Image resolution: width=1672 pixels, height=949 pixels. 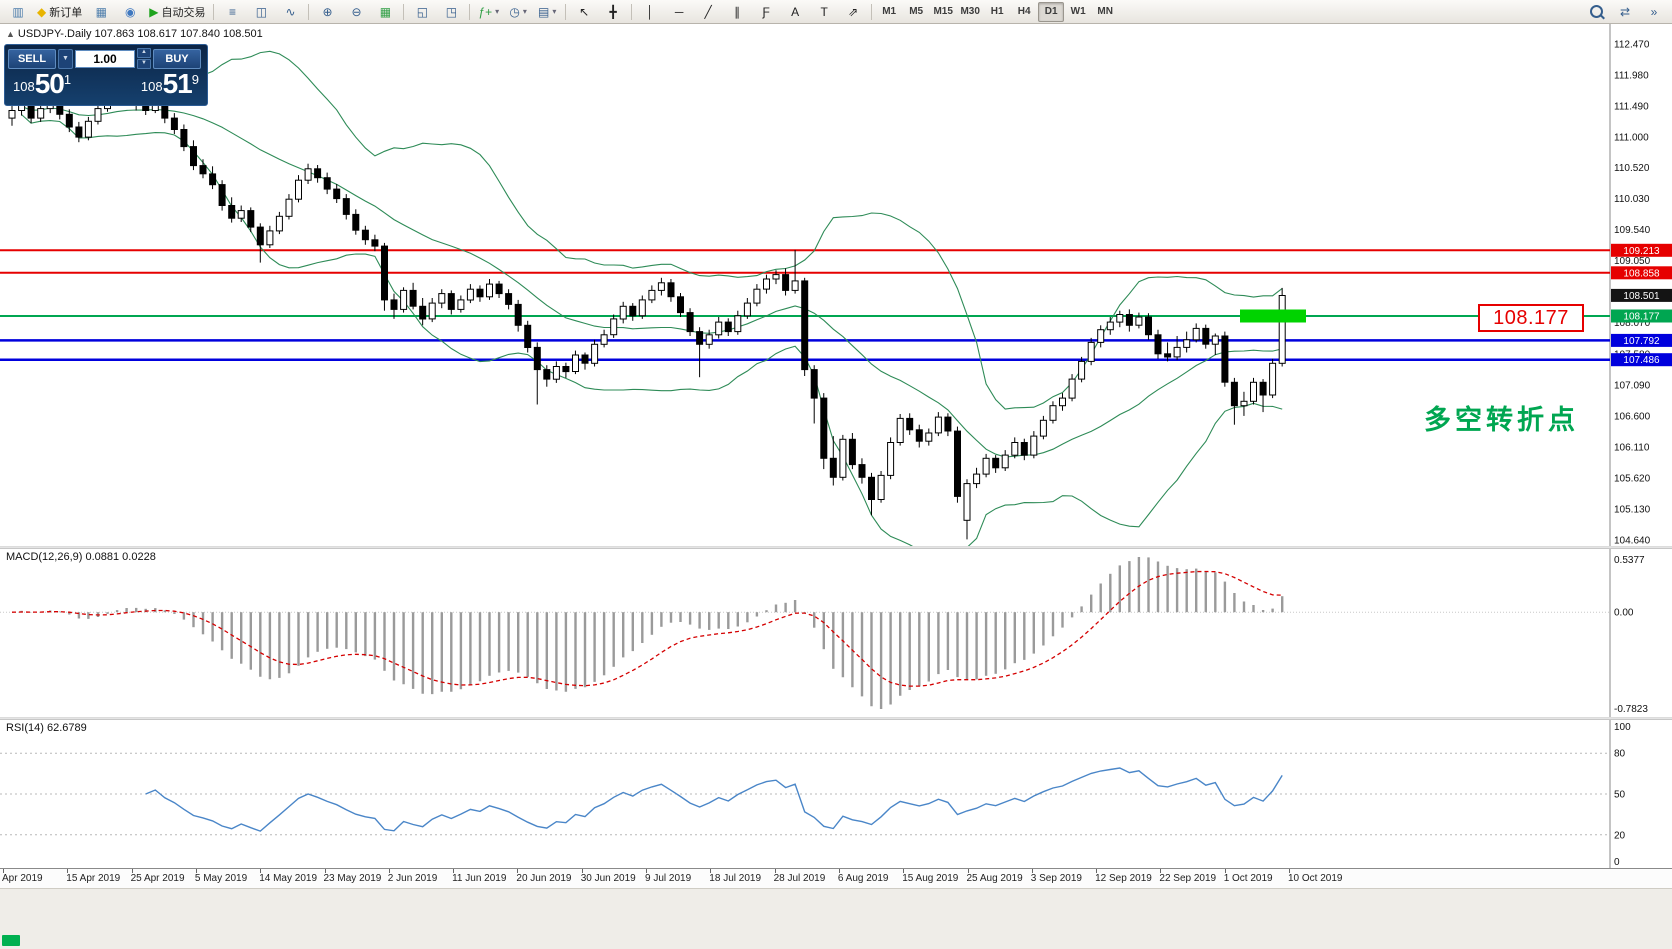 What do you see at coordinates (863, 878) in the screenshot?
I see `date-label: 6 Aug 2019` at bounding box center [863, 878].